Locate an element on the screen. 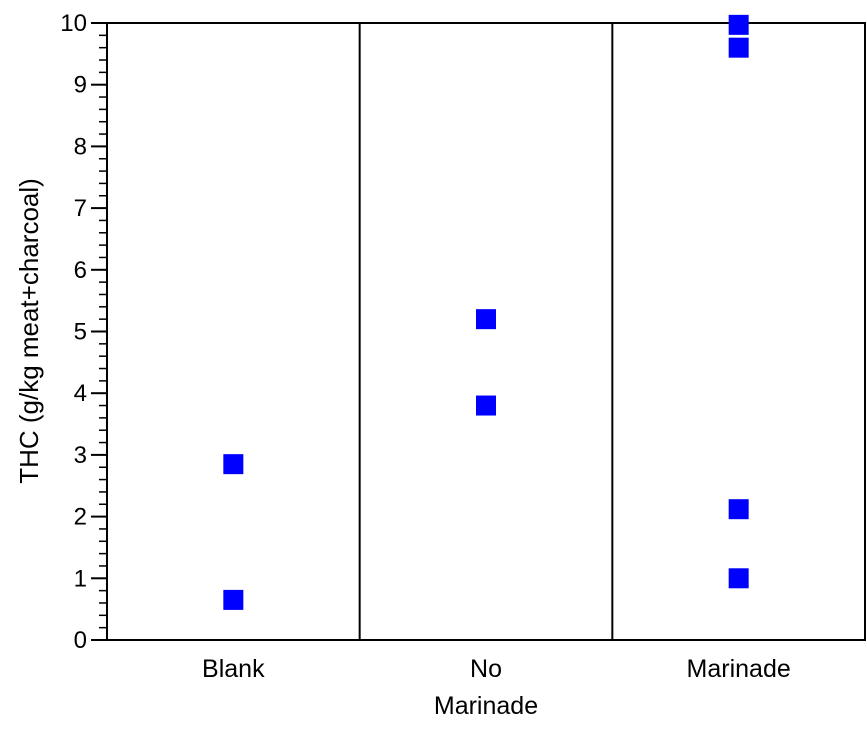 The height and width of the screenshot is (751, 867). y-tick-label: 10 is located at coordinates (73, 23).